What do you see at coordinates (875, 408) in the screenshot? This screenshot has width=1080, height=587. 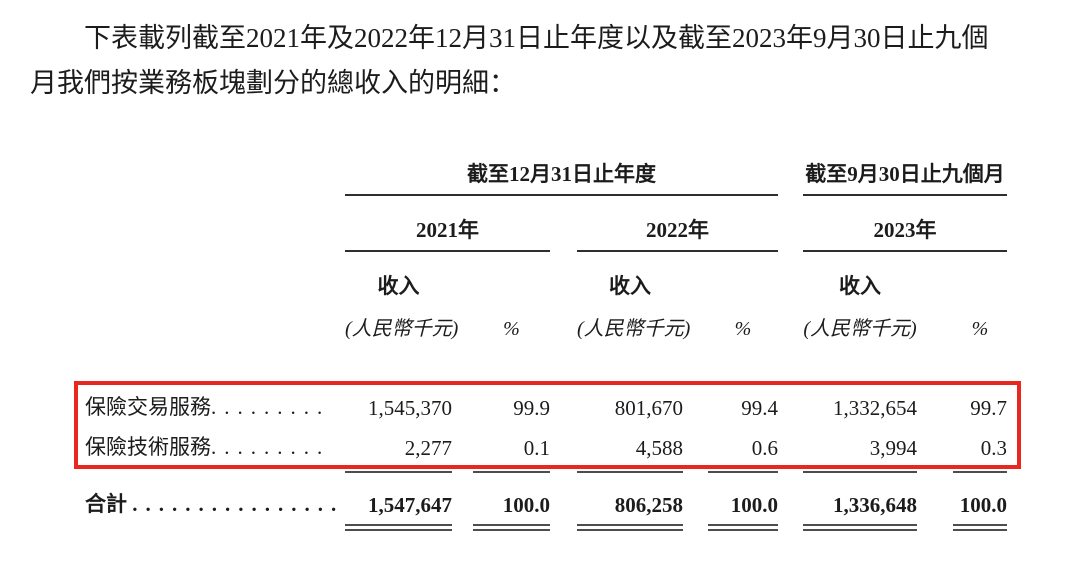 I see `cell-2023-revenue: 1,332,654` at bounding box center [875, 408].